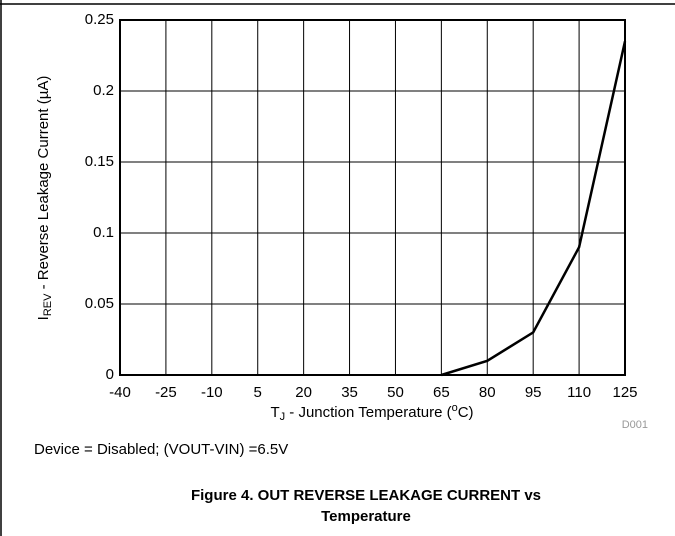 This screenshot has height=536, width=675. I want to click on x-tick-label: -40, so click(120, 392).